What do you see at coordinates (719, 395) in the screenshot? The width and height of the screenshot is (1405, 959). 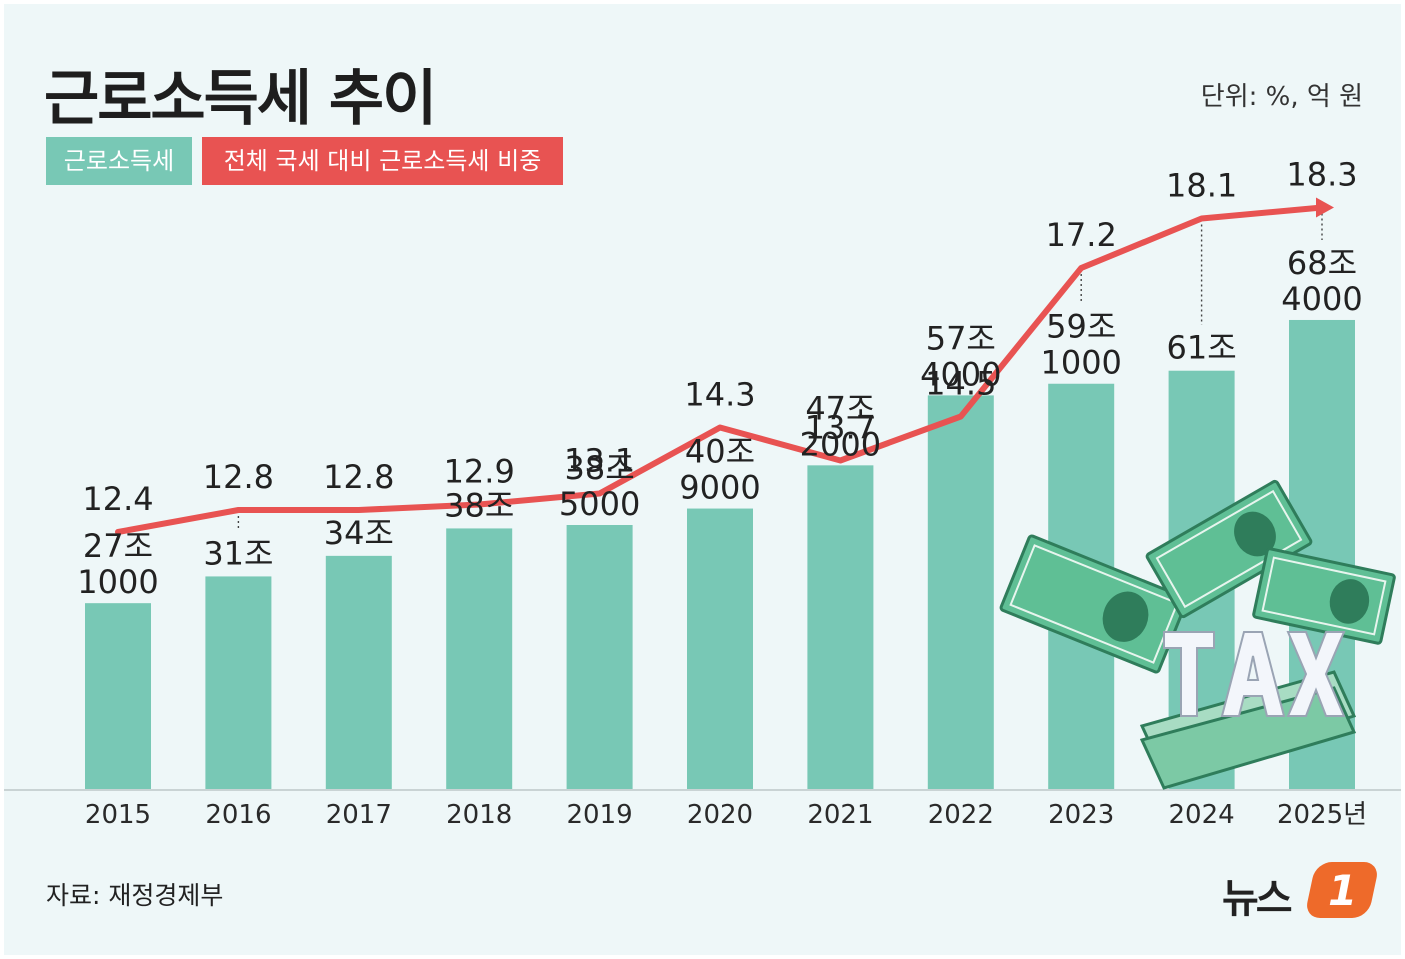 I see `line-value-label: 14.3` at bounding box center [719, 395].